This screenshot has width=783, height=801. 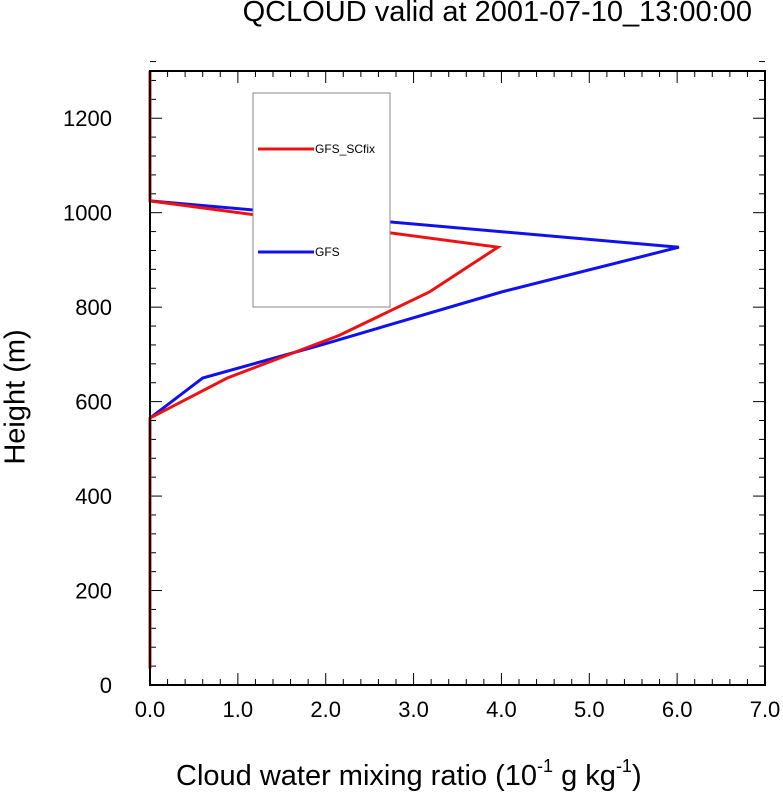 I want to click on y-tick-label: 600, so click(x=93, y=402).